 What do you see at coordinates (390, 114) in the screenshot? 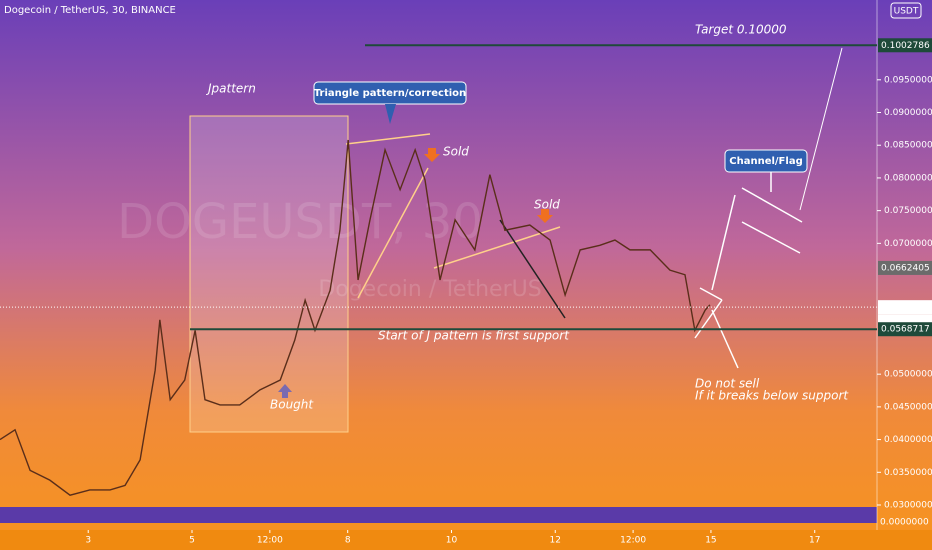
I see `callout-tail` at bounding box center [390, 114].